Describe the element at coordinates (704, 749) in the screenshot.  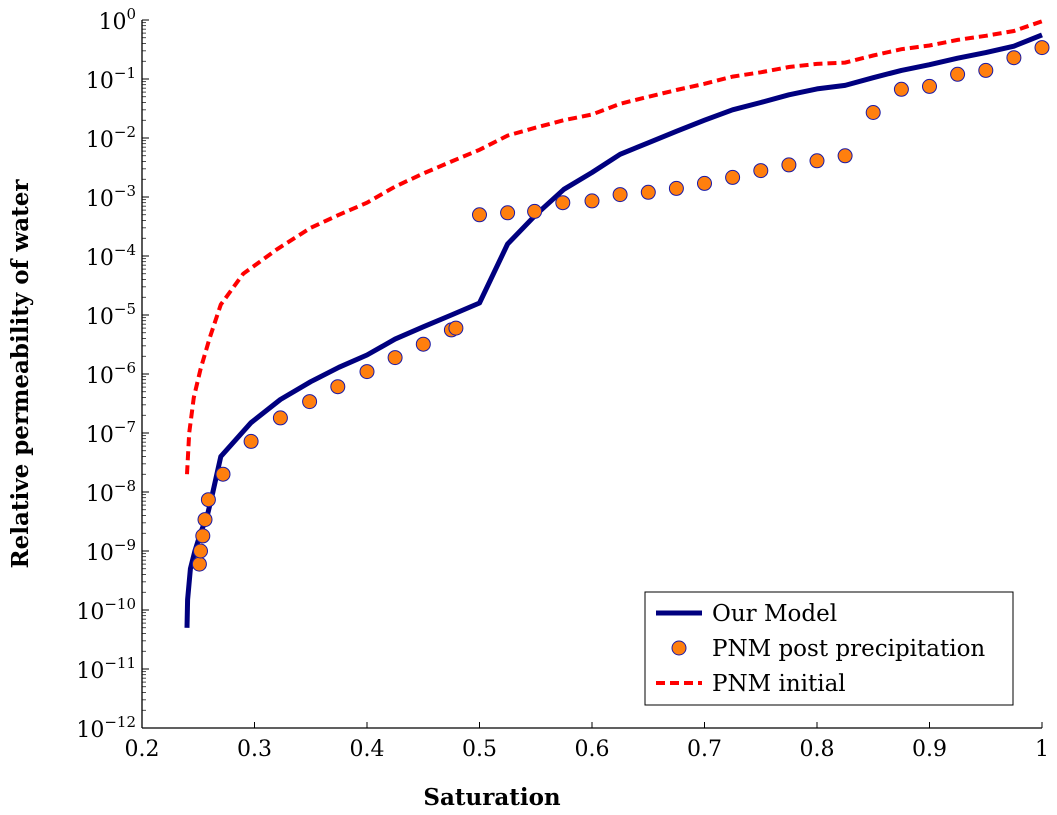
I see `x-tick-label: 0.7` at that location.